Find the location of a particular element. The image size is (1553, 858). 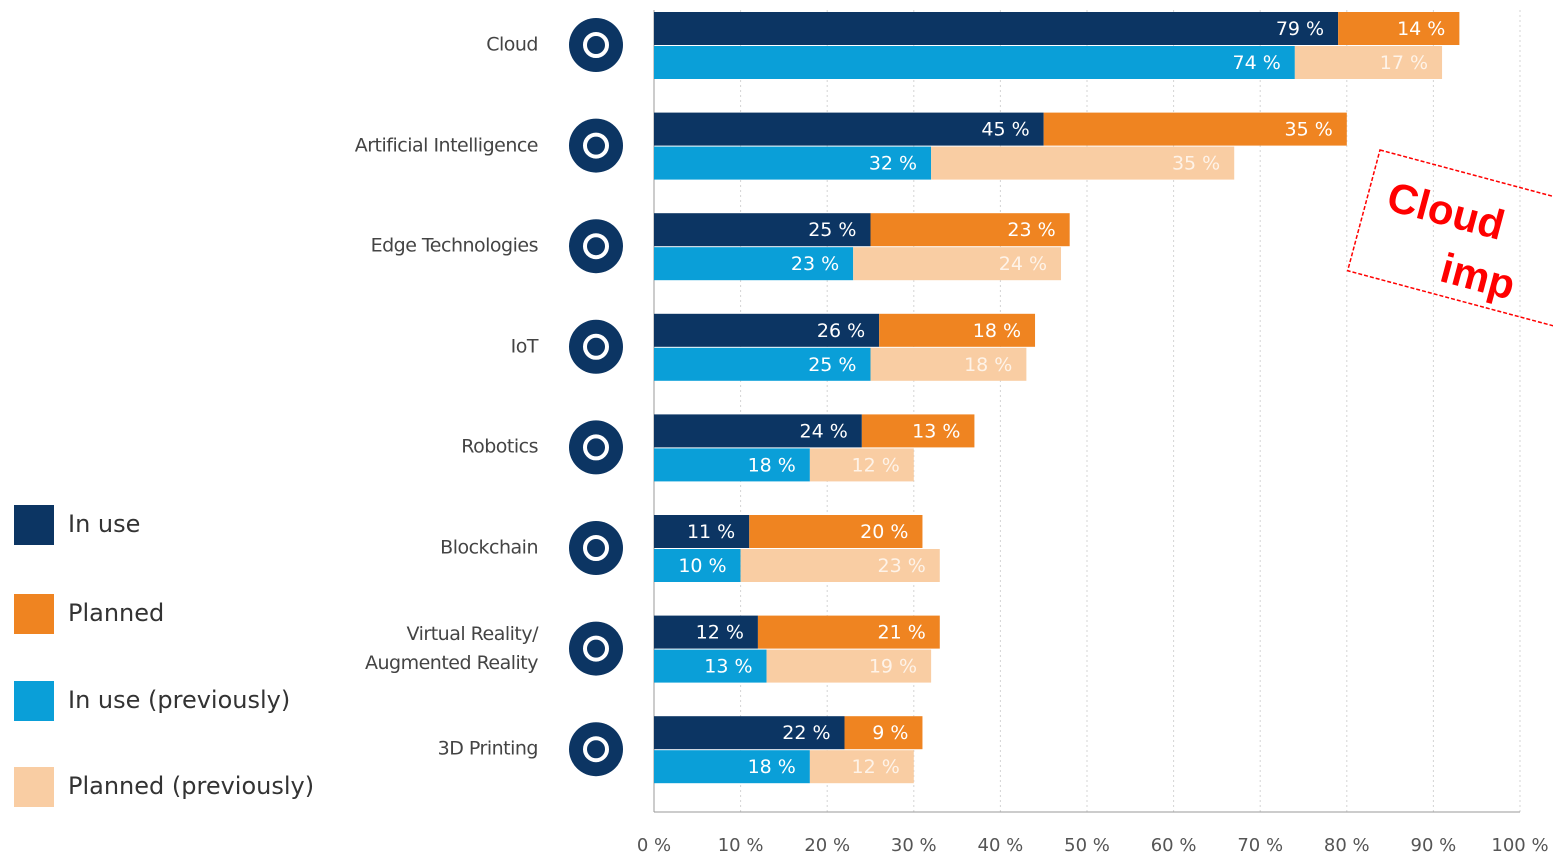

value-label: 11 % is located at coordinates (711, 532).